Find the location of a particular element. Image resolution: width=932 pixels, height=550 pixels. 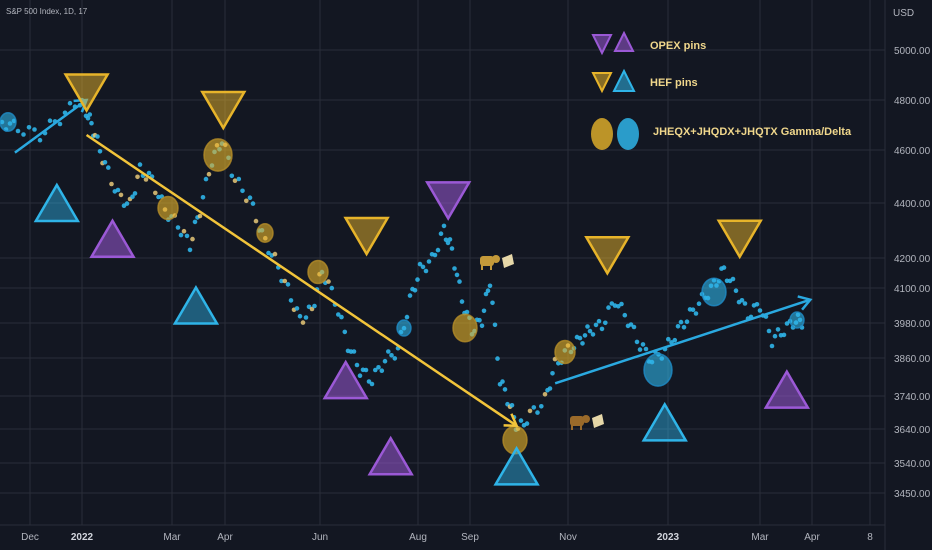

legend-gold-circle-icon is located at coordinates (602, 134).